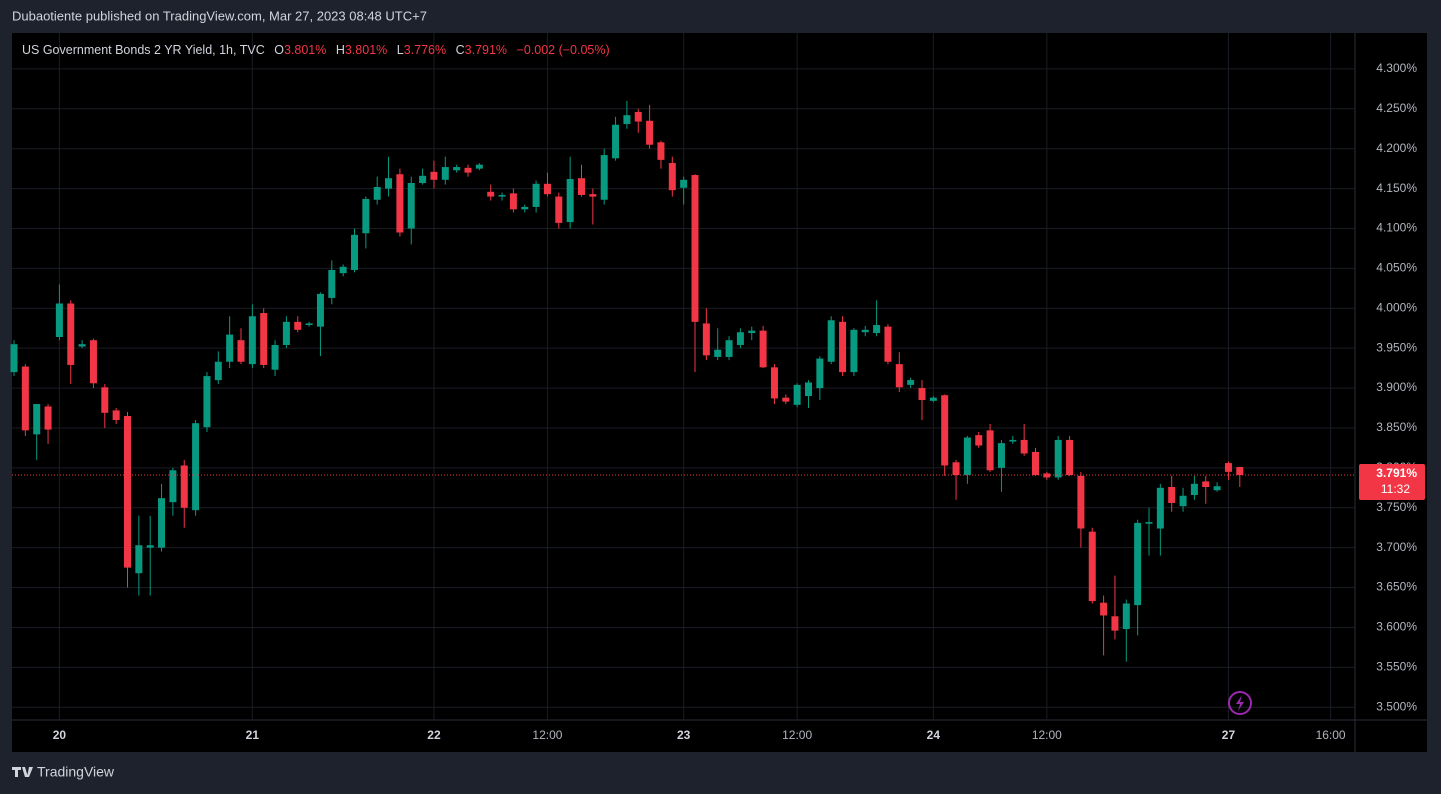 Image resolution: width=1441 pixels, height=794 pixels. I want to click on legend-value: 3.776%, so click(425, 50).